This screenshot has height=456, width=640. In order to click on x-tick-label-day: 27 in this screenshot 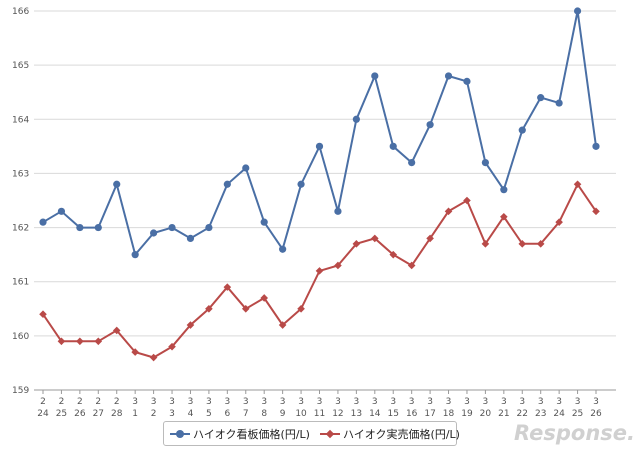, I will do `click(98, 414)`.